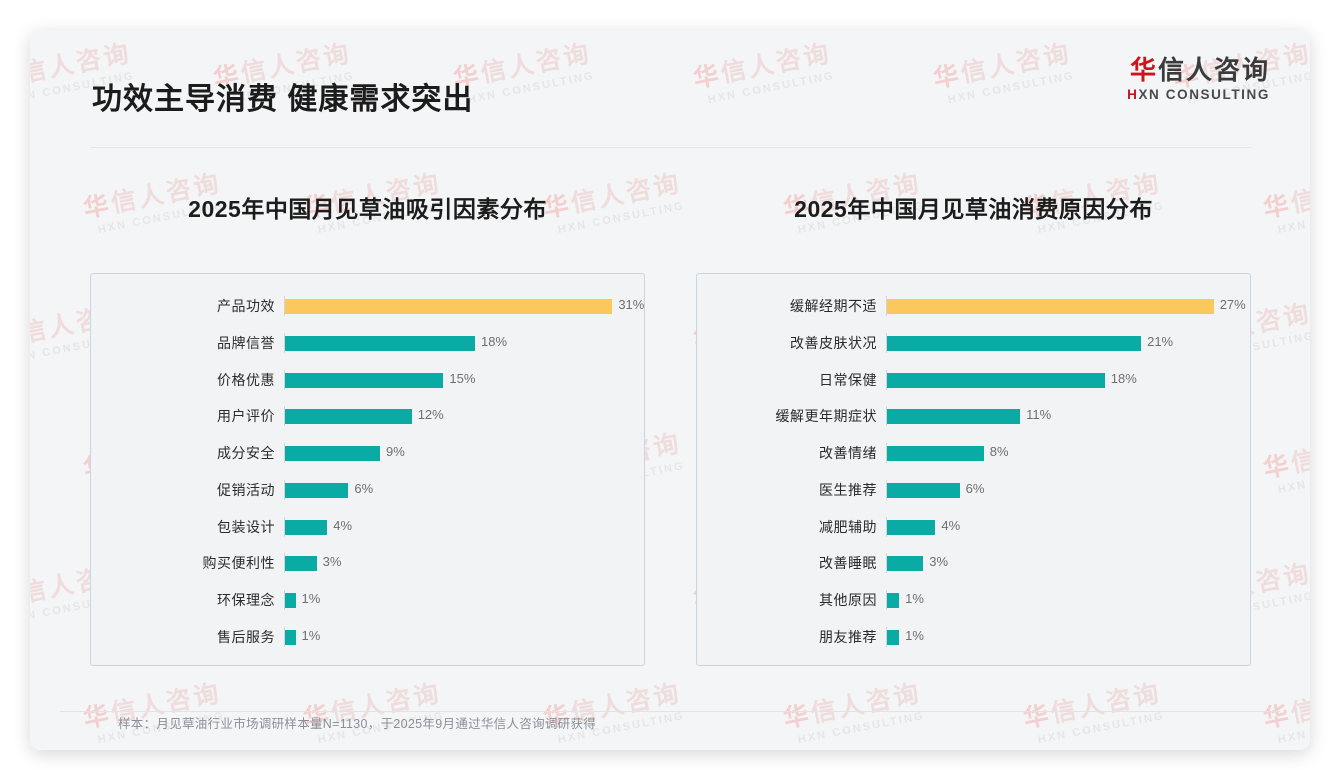 This screenshot has height=780, width=1340. I want to click on watermark-chinese: 华信人咨询, so click(852, 706).